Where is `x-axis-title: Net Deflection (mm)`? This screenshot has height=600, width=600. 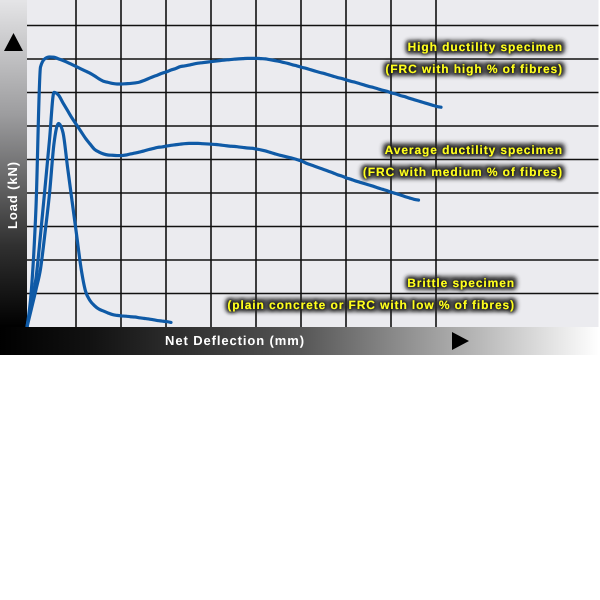
x-axis-title: Net Deflection (mm) is located at coordinates (235, 340).